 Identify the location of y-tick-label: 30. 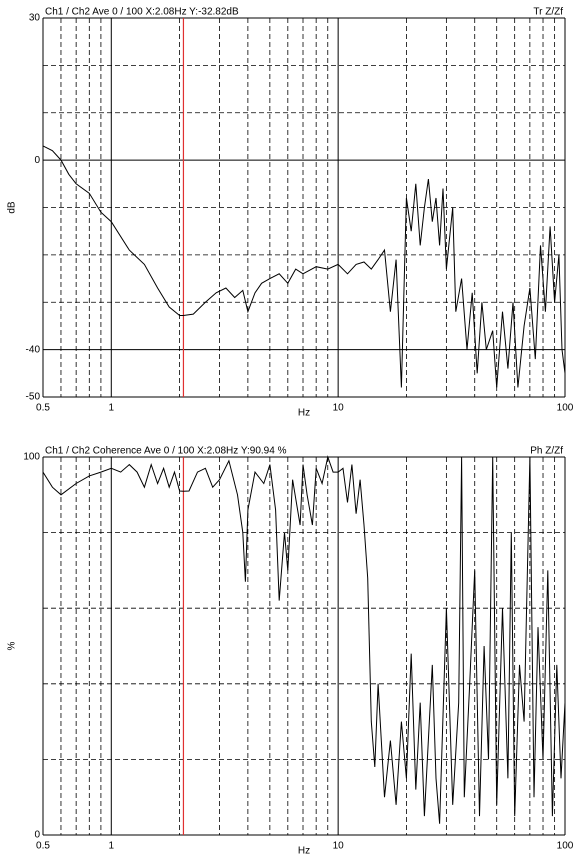
(35, 18).